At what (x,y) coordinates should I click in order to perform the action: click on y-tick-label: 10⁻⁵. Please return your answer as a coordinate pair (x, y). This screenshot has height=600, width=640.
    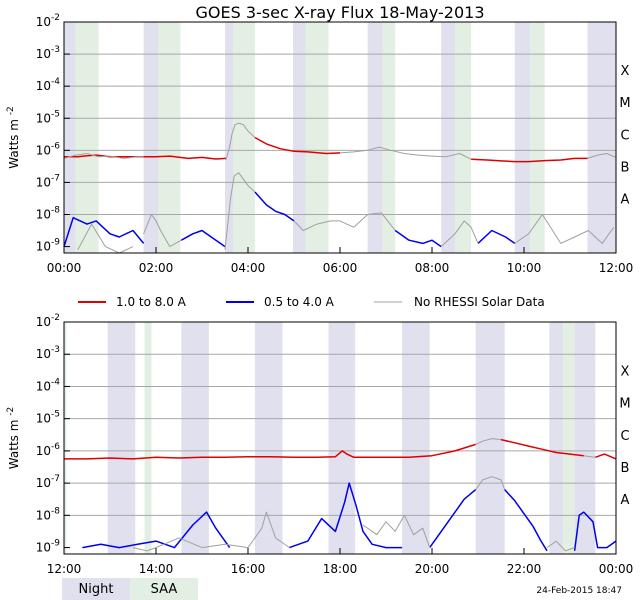
    Looking at the image, I should click on (48, 117).